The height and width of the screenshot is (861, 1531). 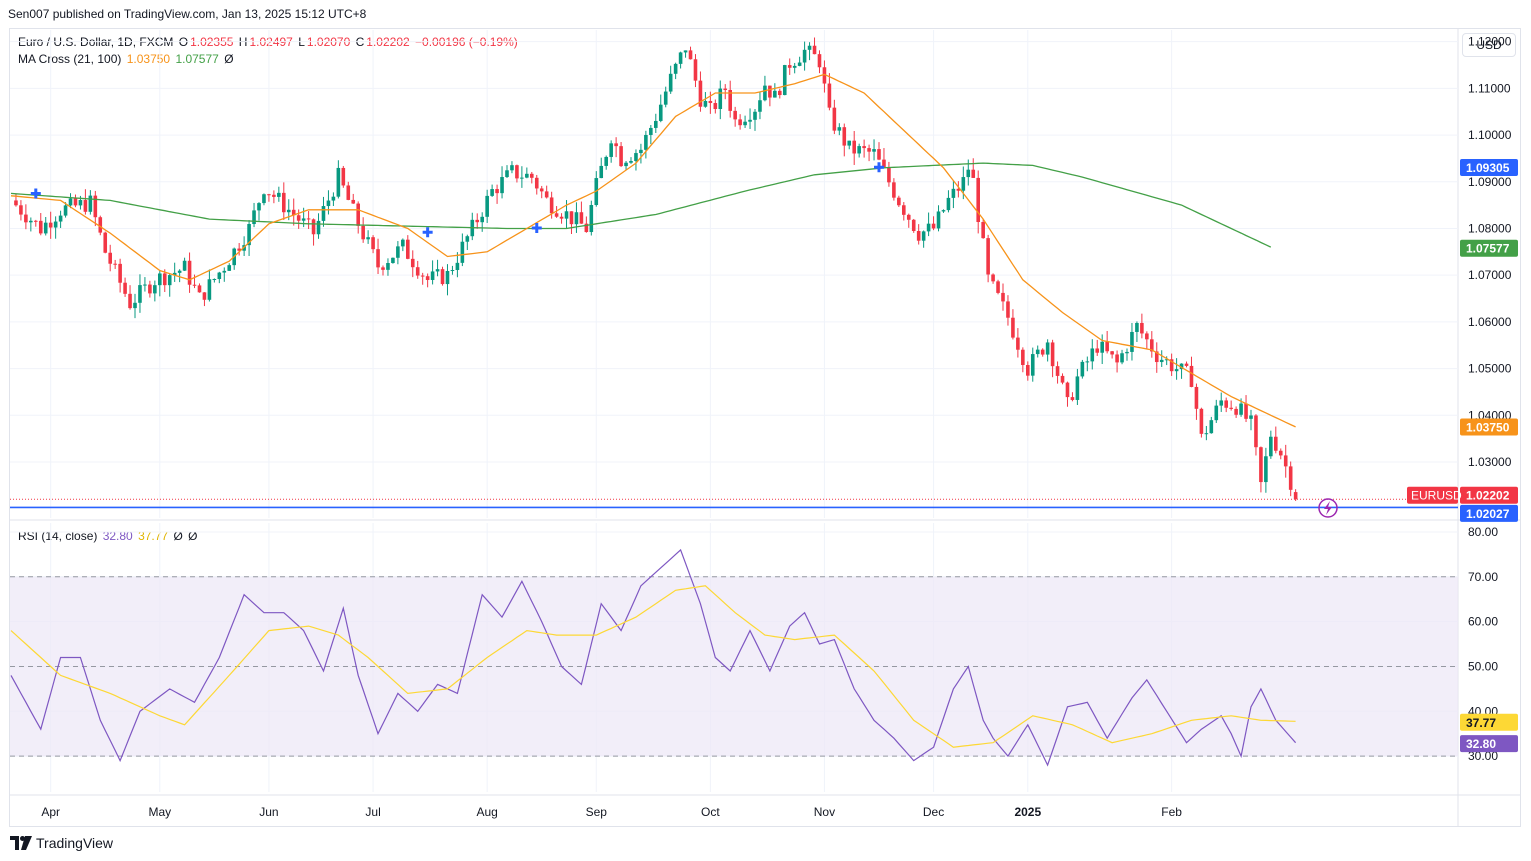 I want to click on low-value: 1.02070, so click(x=328, y=42).